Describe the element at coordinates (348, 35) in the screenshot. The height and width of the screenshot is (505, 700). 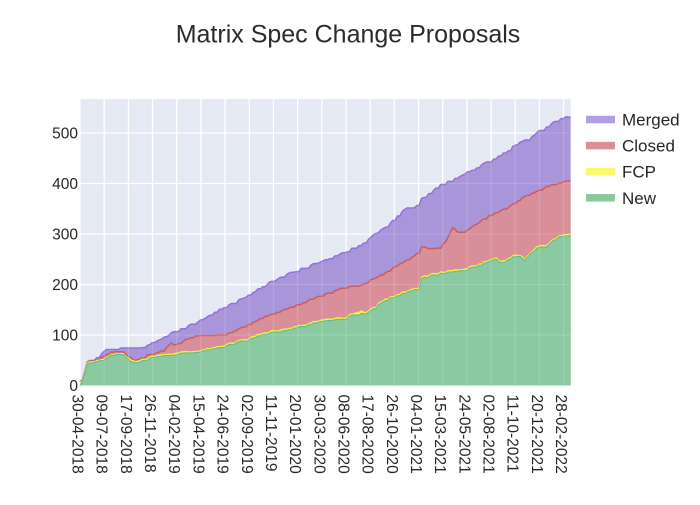
I see `svg-text: Matrix Spec Change Proposals` at that location.